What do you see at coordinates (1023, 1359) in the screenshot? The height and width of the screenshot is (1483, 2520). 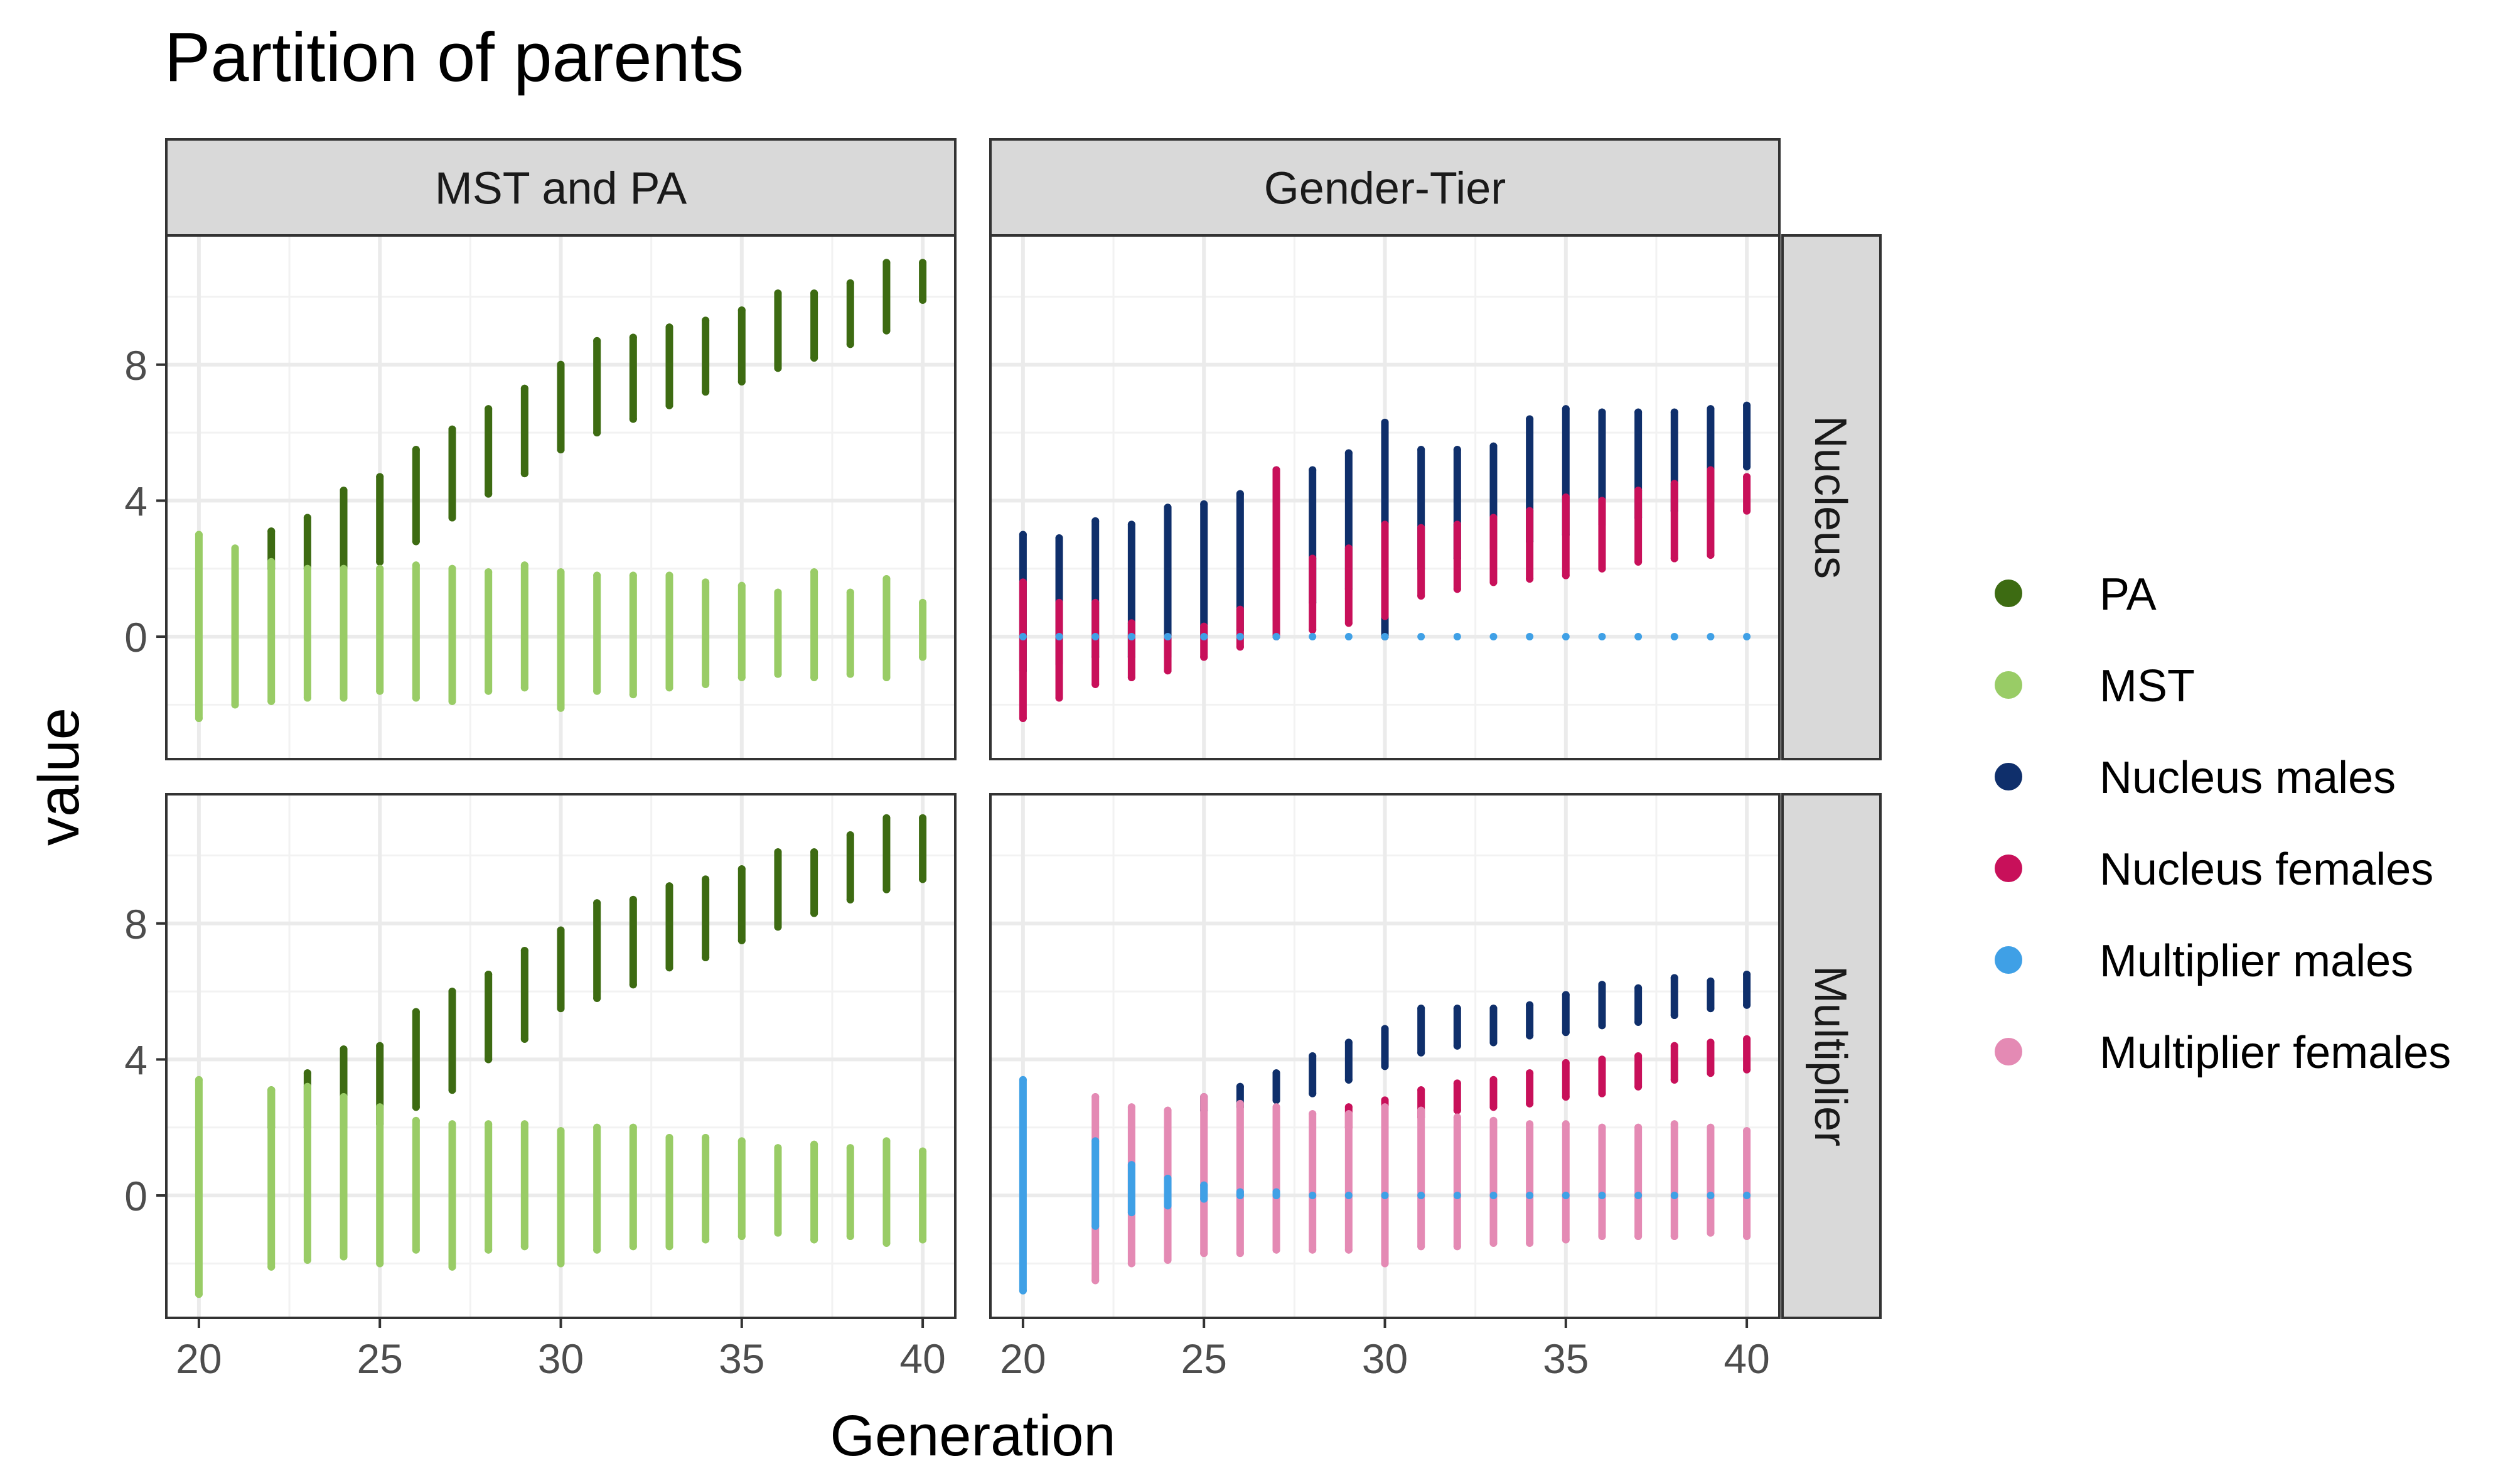 I see `x-tick-label: 20` at bounding box center [1023, 1359].